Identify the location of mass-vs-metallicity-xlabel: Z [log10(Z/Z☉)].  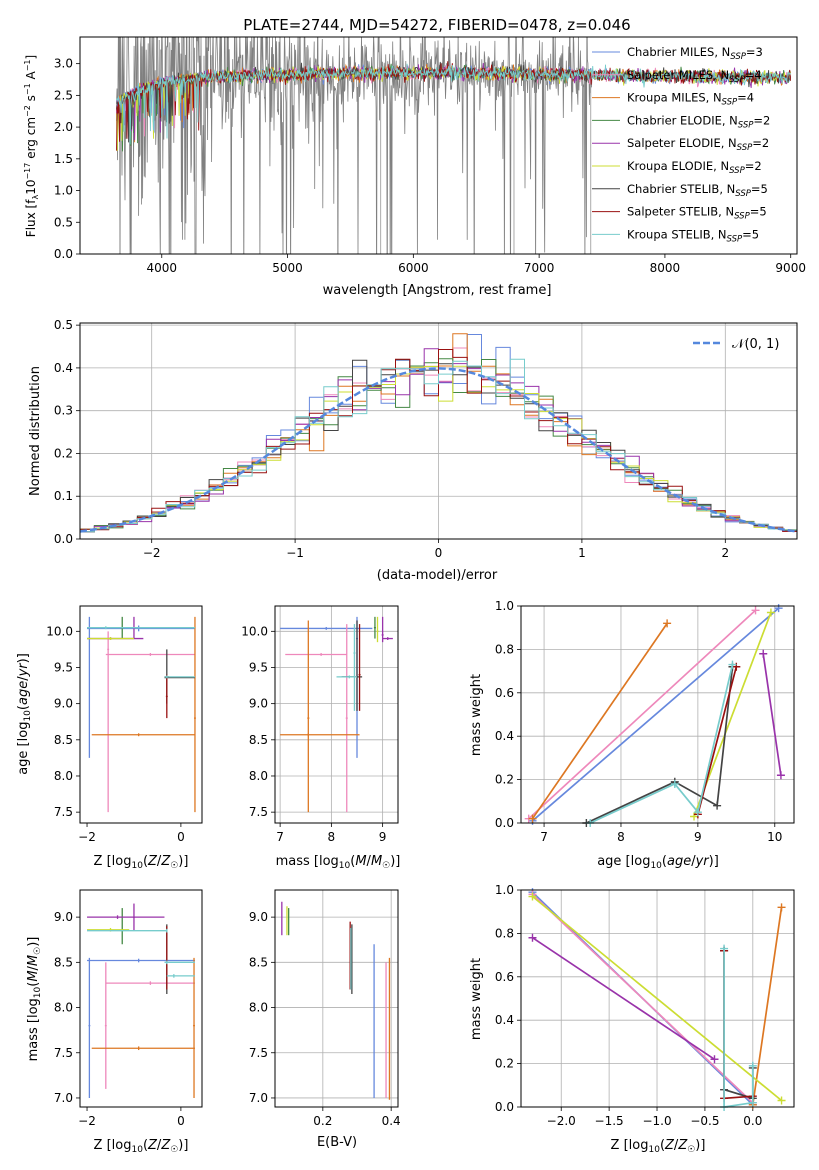
(141, 1146).